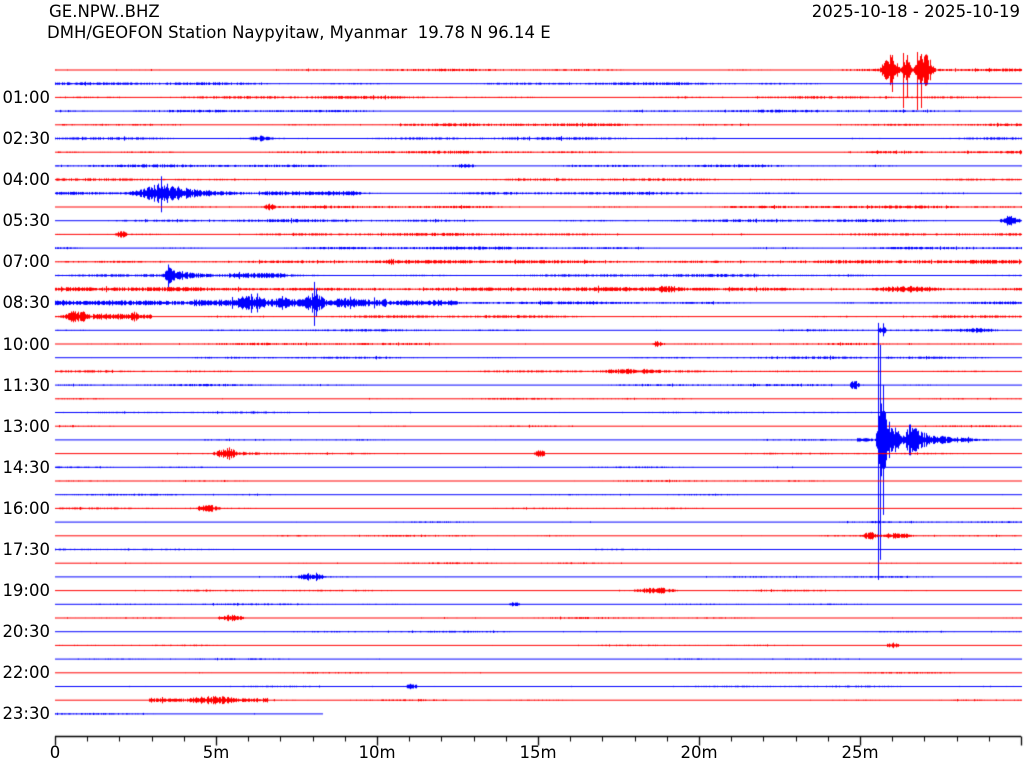 This screenshot has height=768, width=1024. Describe the element at coordinates (26, 97) in the screenshot. I see `y-tick-label: 01:00` at that location.